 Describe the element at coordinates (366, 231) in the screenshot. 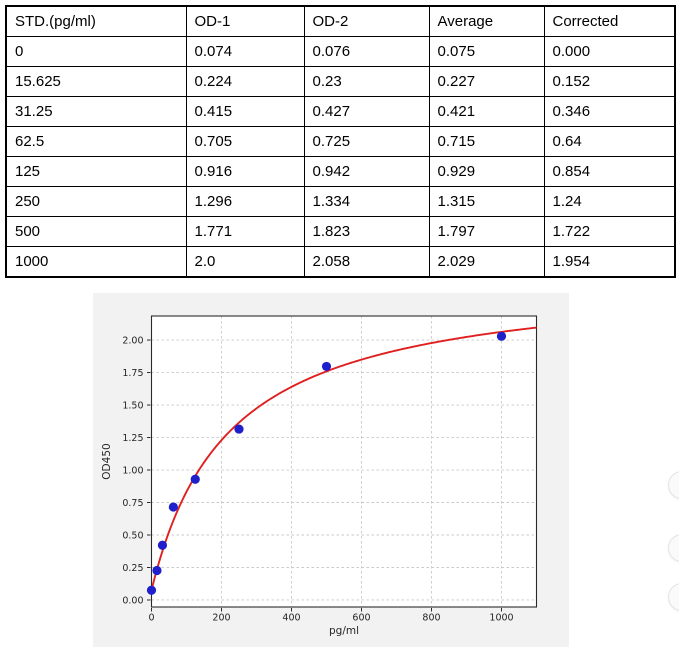

I see `table-cell: 1.823` at that location.